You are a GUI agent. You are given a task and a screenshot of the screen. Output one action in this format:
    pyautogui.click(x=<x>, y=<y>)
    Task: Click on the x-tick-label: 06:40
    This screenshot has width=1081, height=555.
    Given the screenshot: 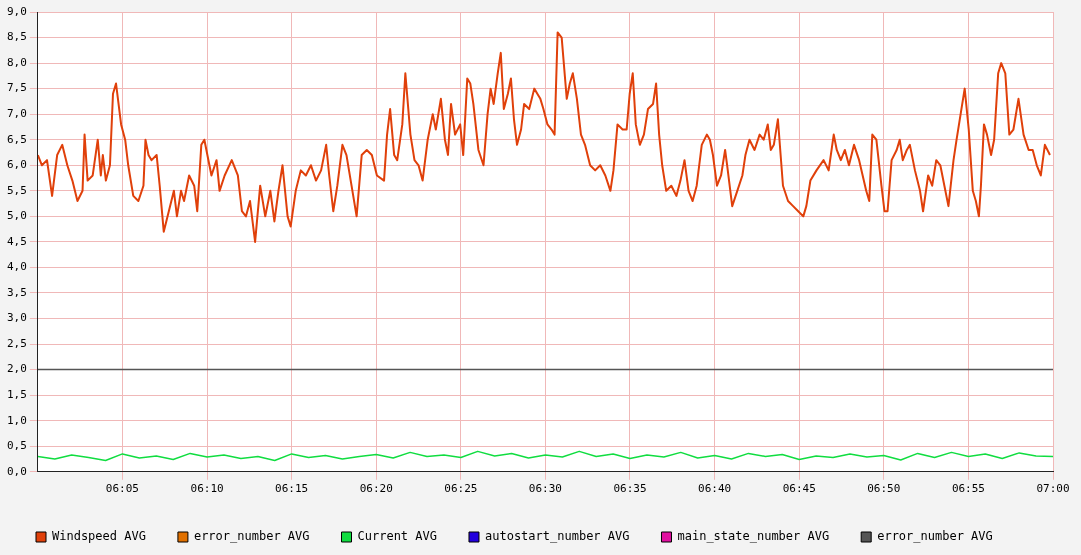 What is the action you would take?
    pyautogui.click(x=715, y=489)
    